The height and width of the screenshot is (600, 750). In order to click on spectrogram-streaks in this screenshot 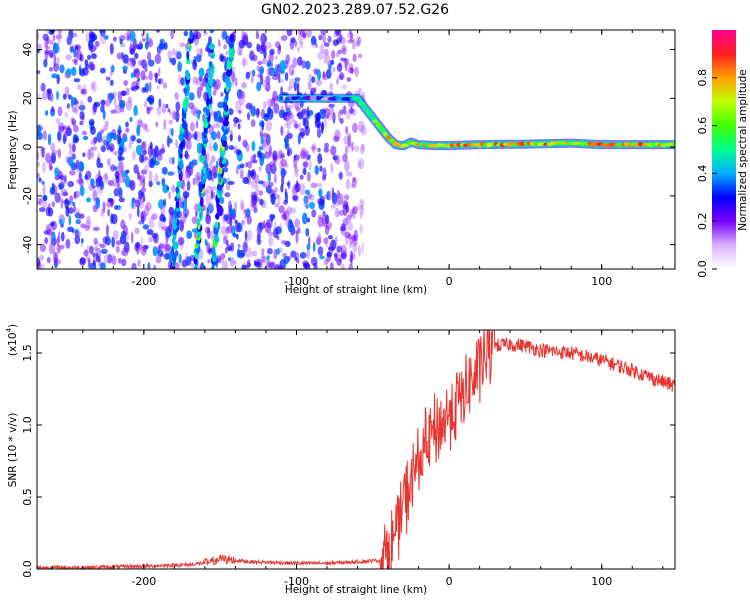, I will do `click(202, 149)`.